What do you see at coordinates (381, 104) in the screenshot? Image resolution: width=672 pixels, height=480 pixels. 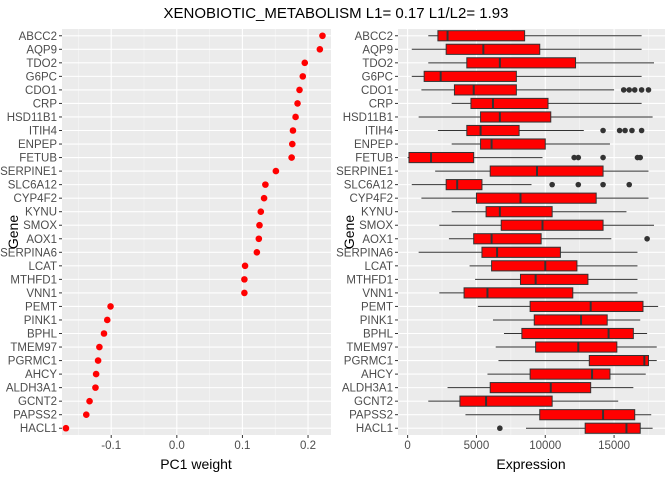 I see `y-tick-label: CRP` at bounding box center [381, 104].